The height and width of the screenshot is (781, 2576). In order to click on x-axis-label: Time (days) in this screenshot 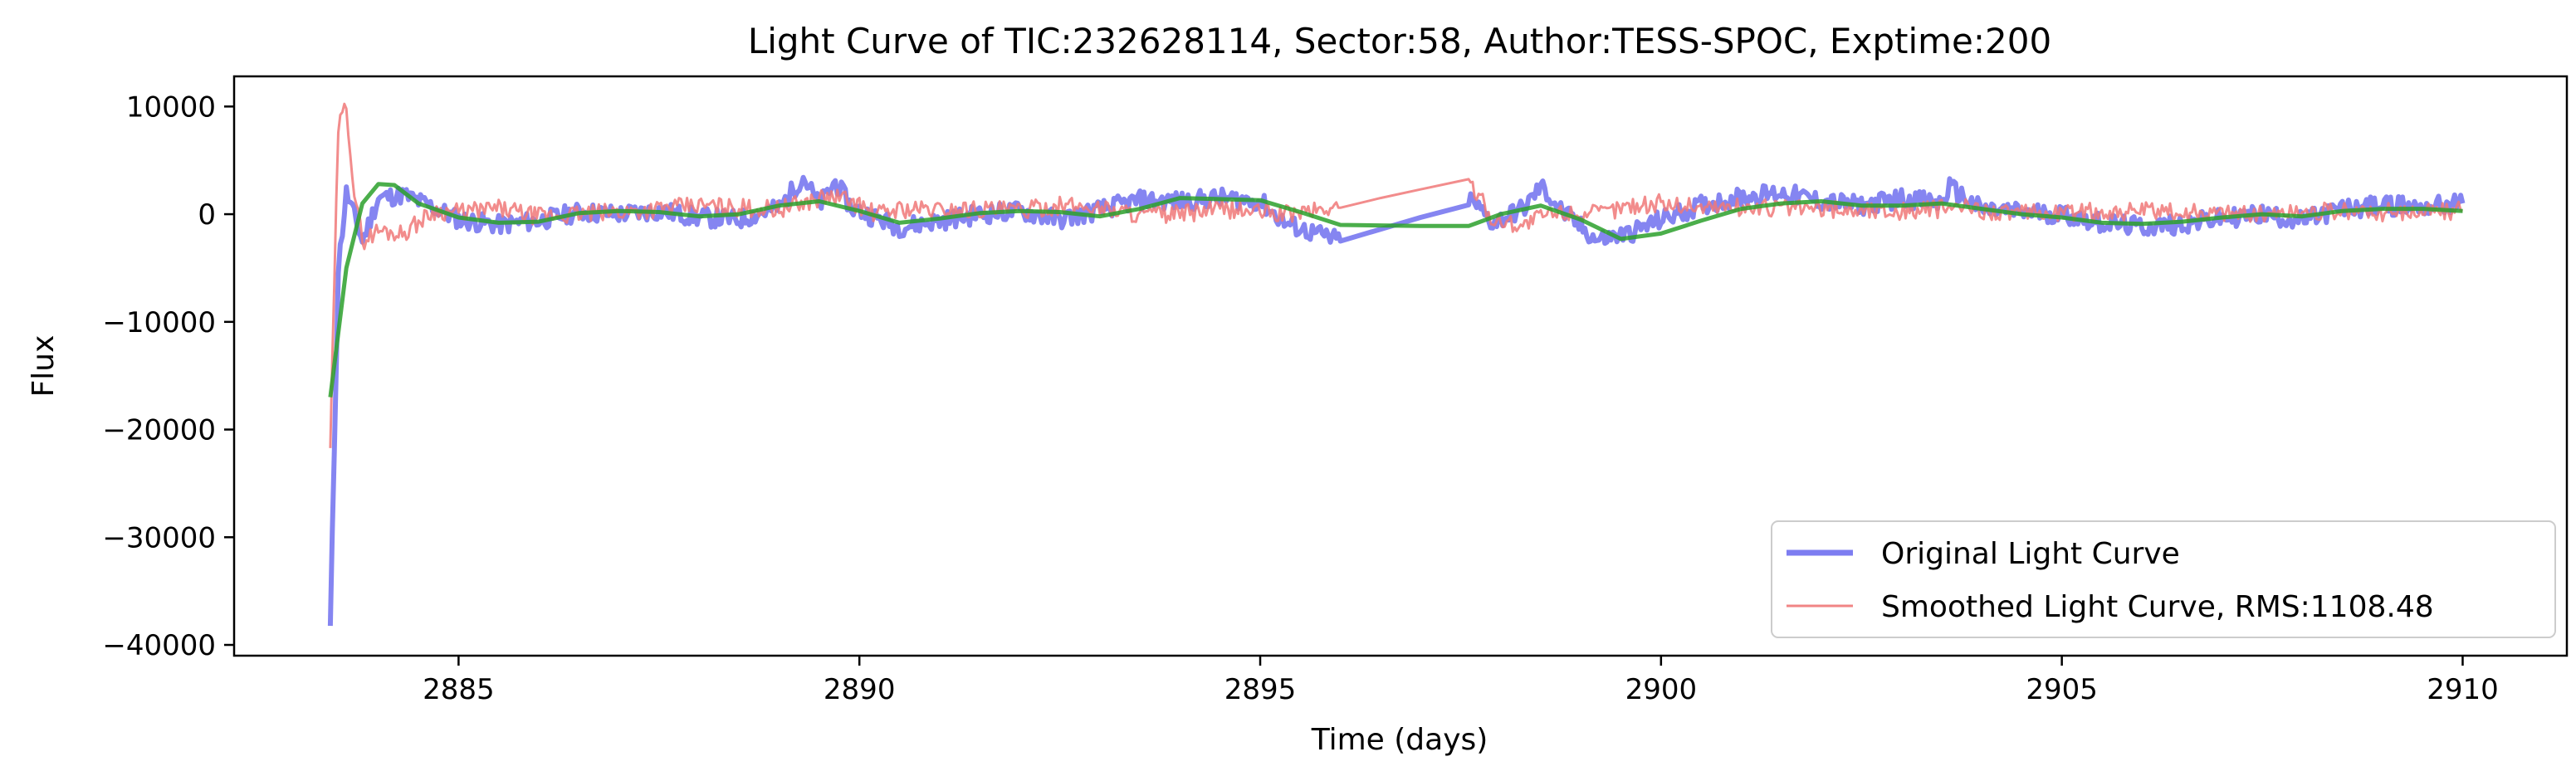, I will do `click(1399, 740)`.